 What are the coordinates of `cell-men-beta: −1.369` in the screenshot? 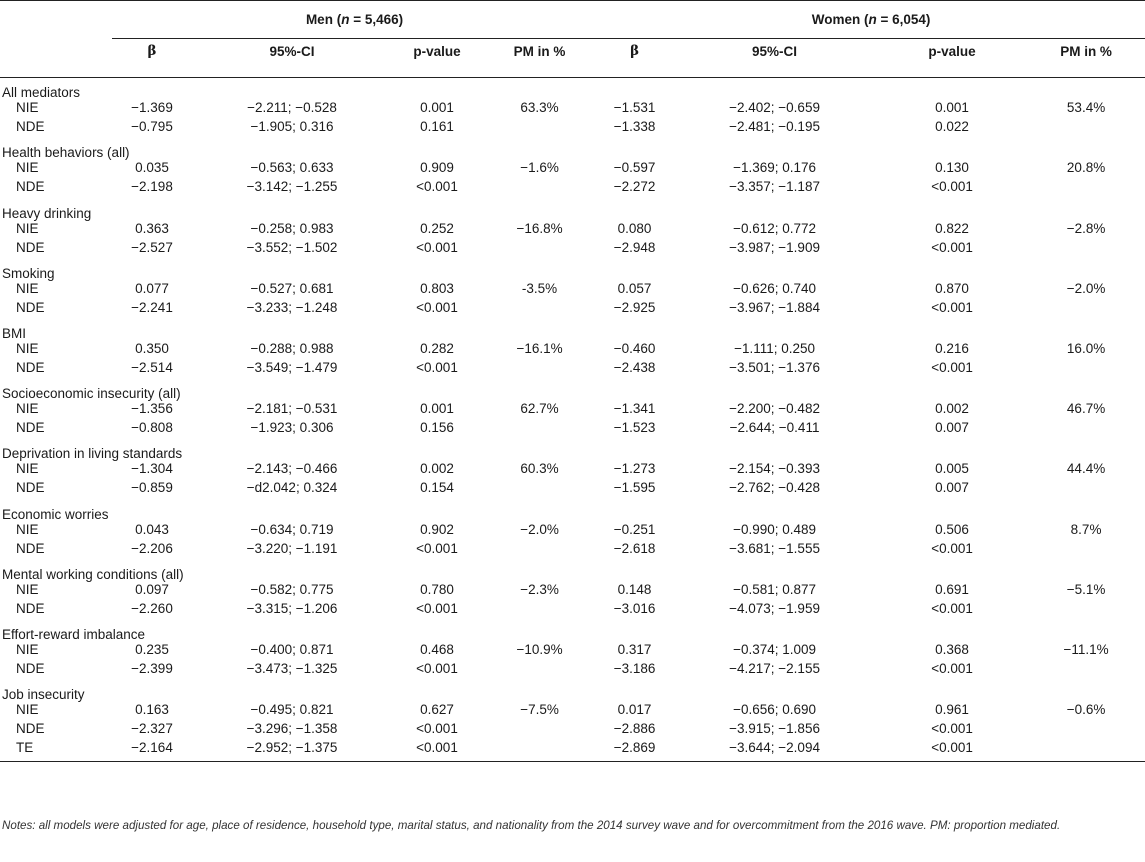 It's located at (152, 108).